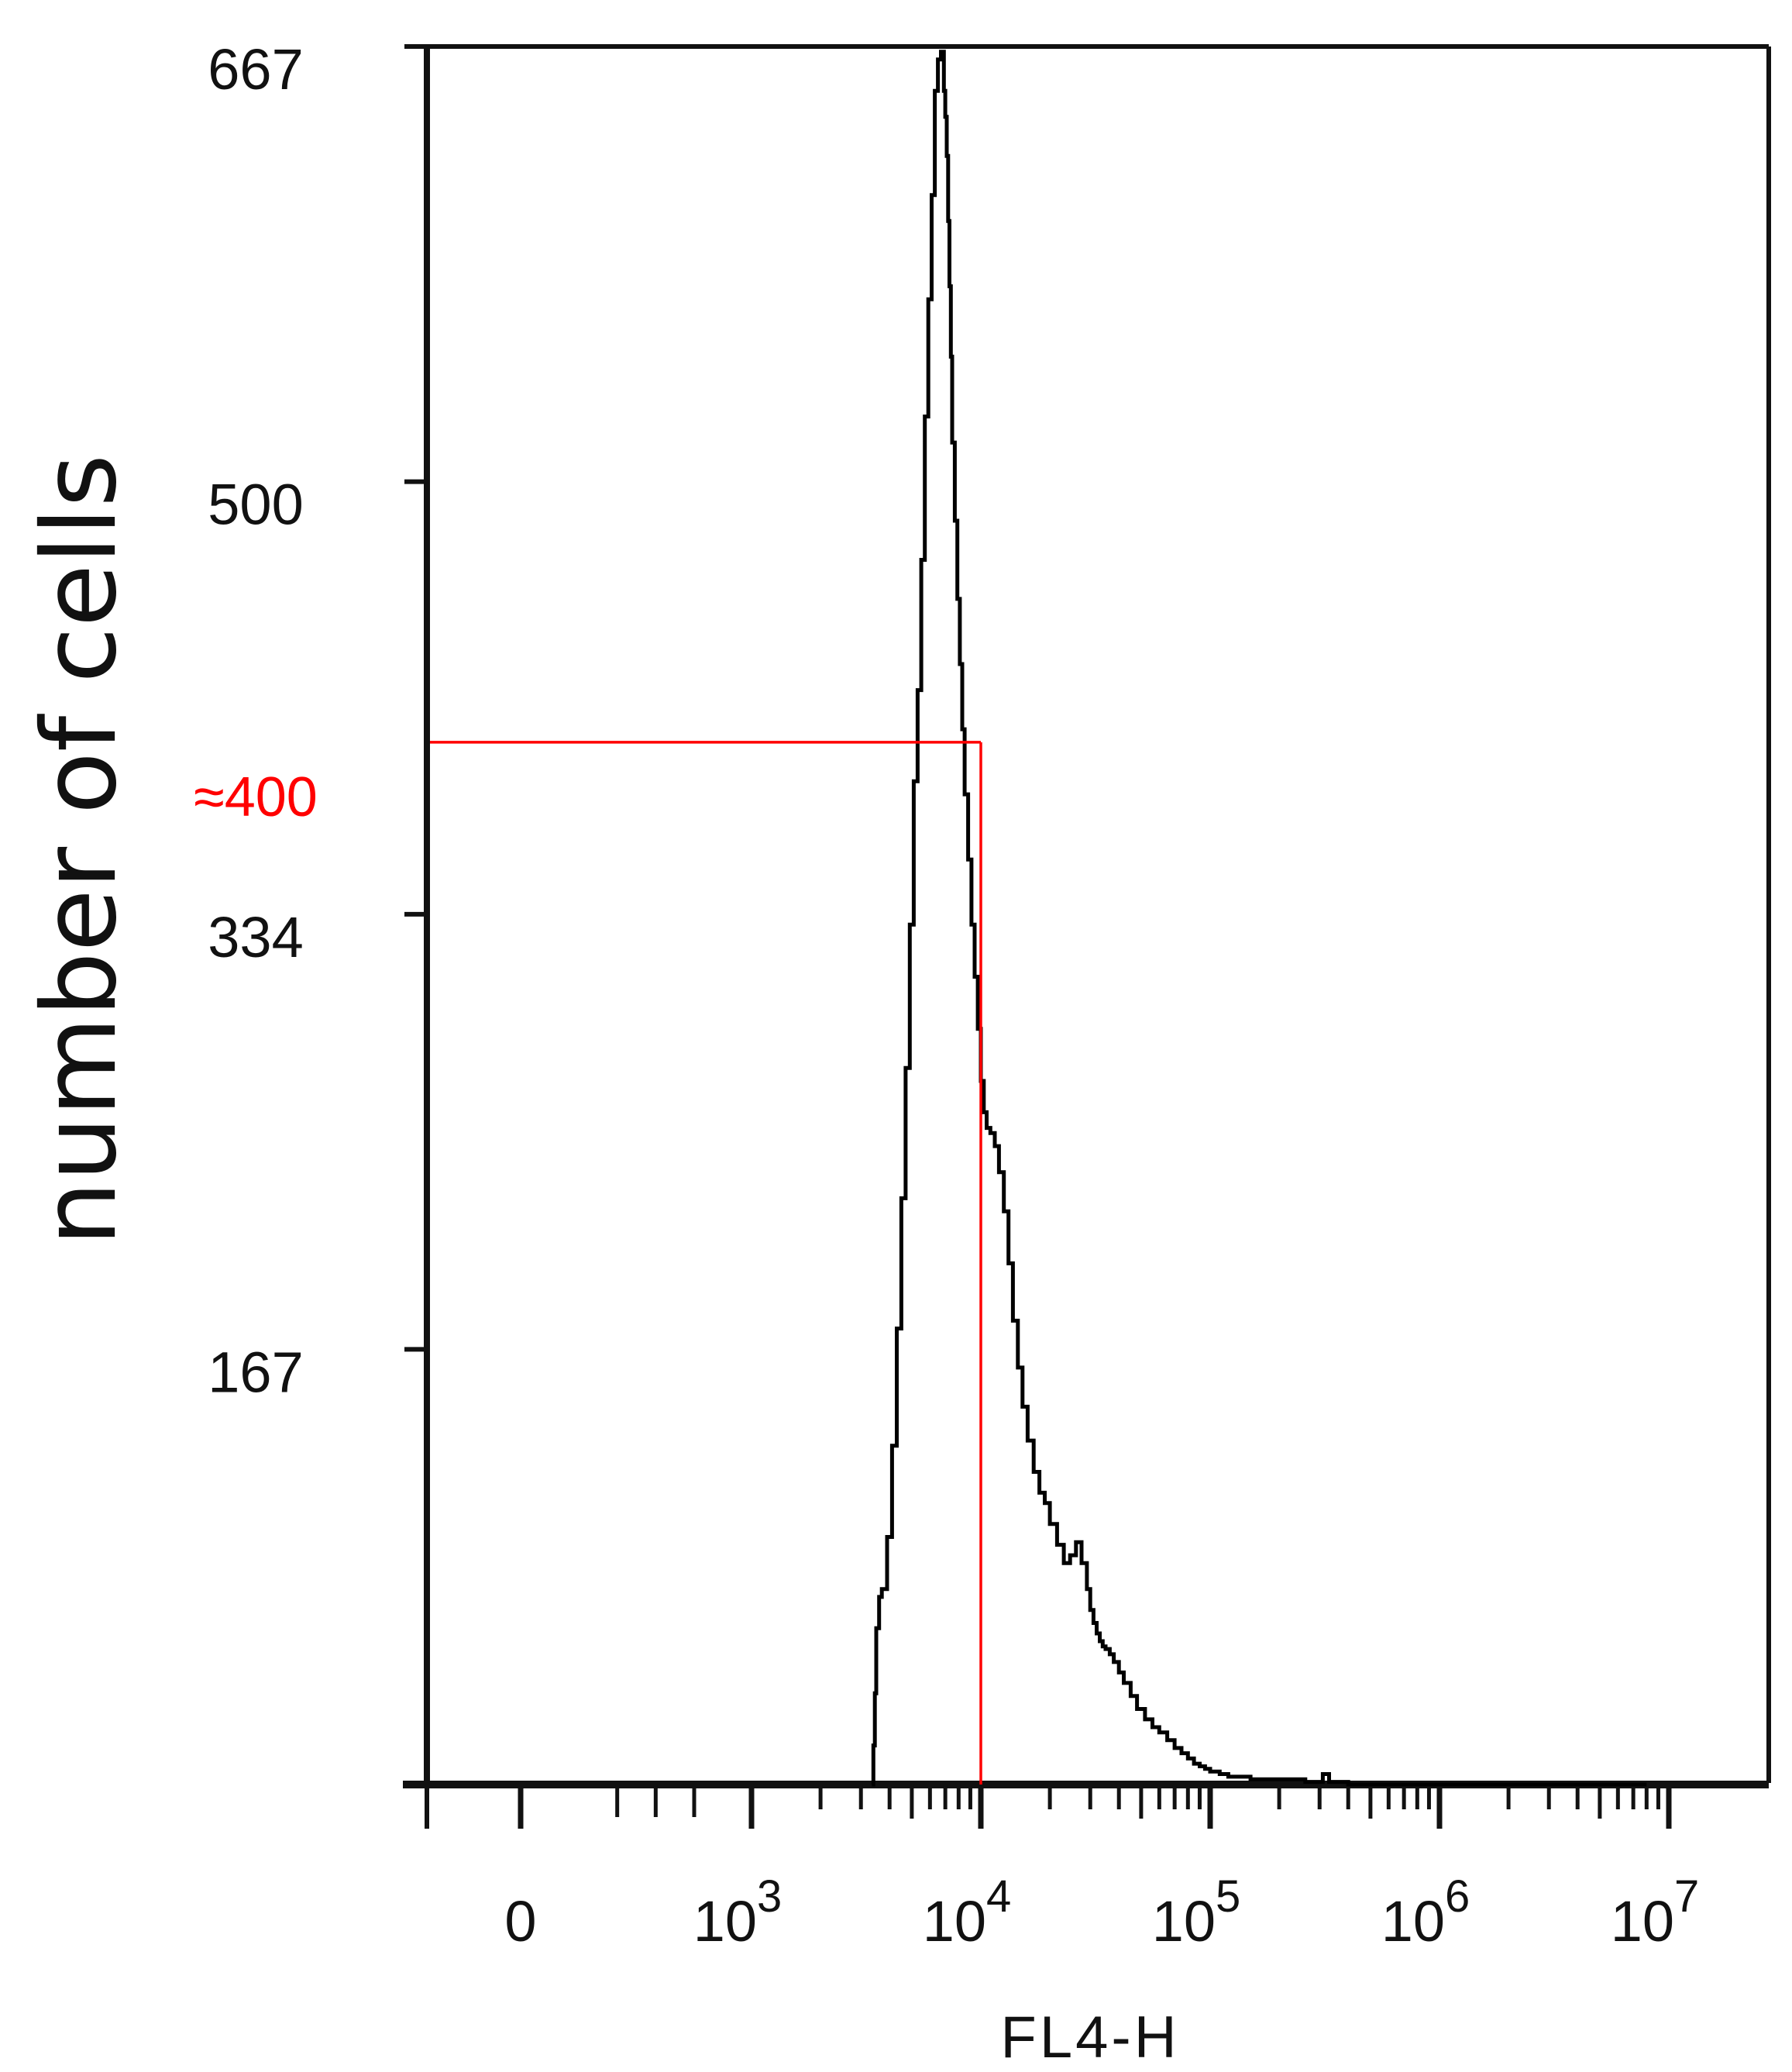  What do you see at coordinates (520, 1921) in the screenshot?
I see `x-tick-label: 0` at bounding box center [520, 1921].